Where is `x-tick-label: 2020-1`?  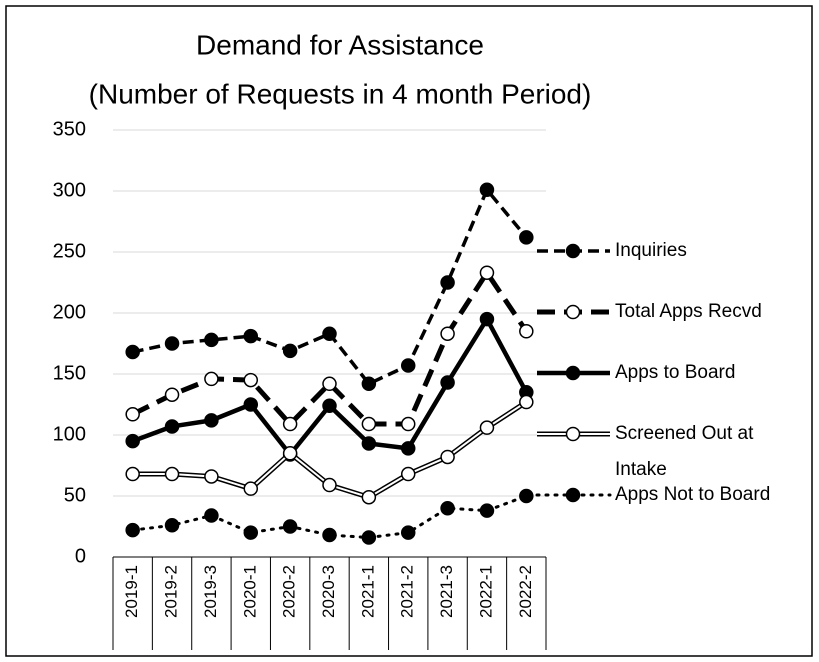 x-tick-label: 2020-1 is located at coordinates (249, 591).